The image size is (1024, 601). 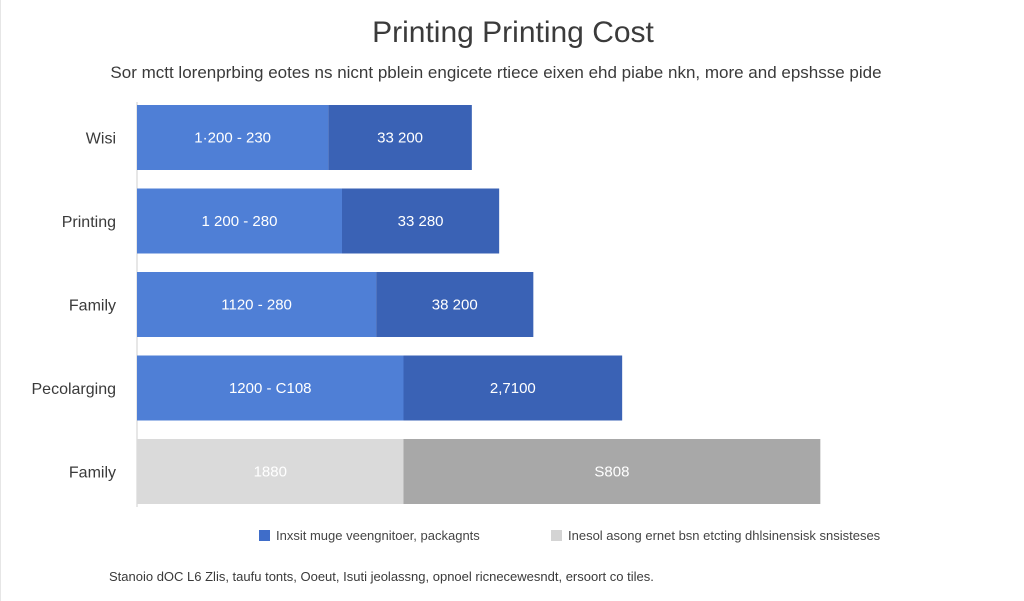 I want to click on data-label: 1 200 - 280, so click(x=240, y=221).